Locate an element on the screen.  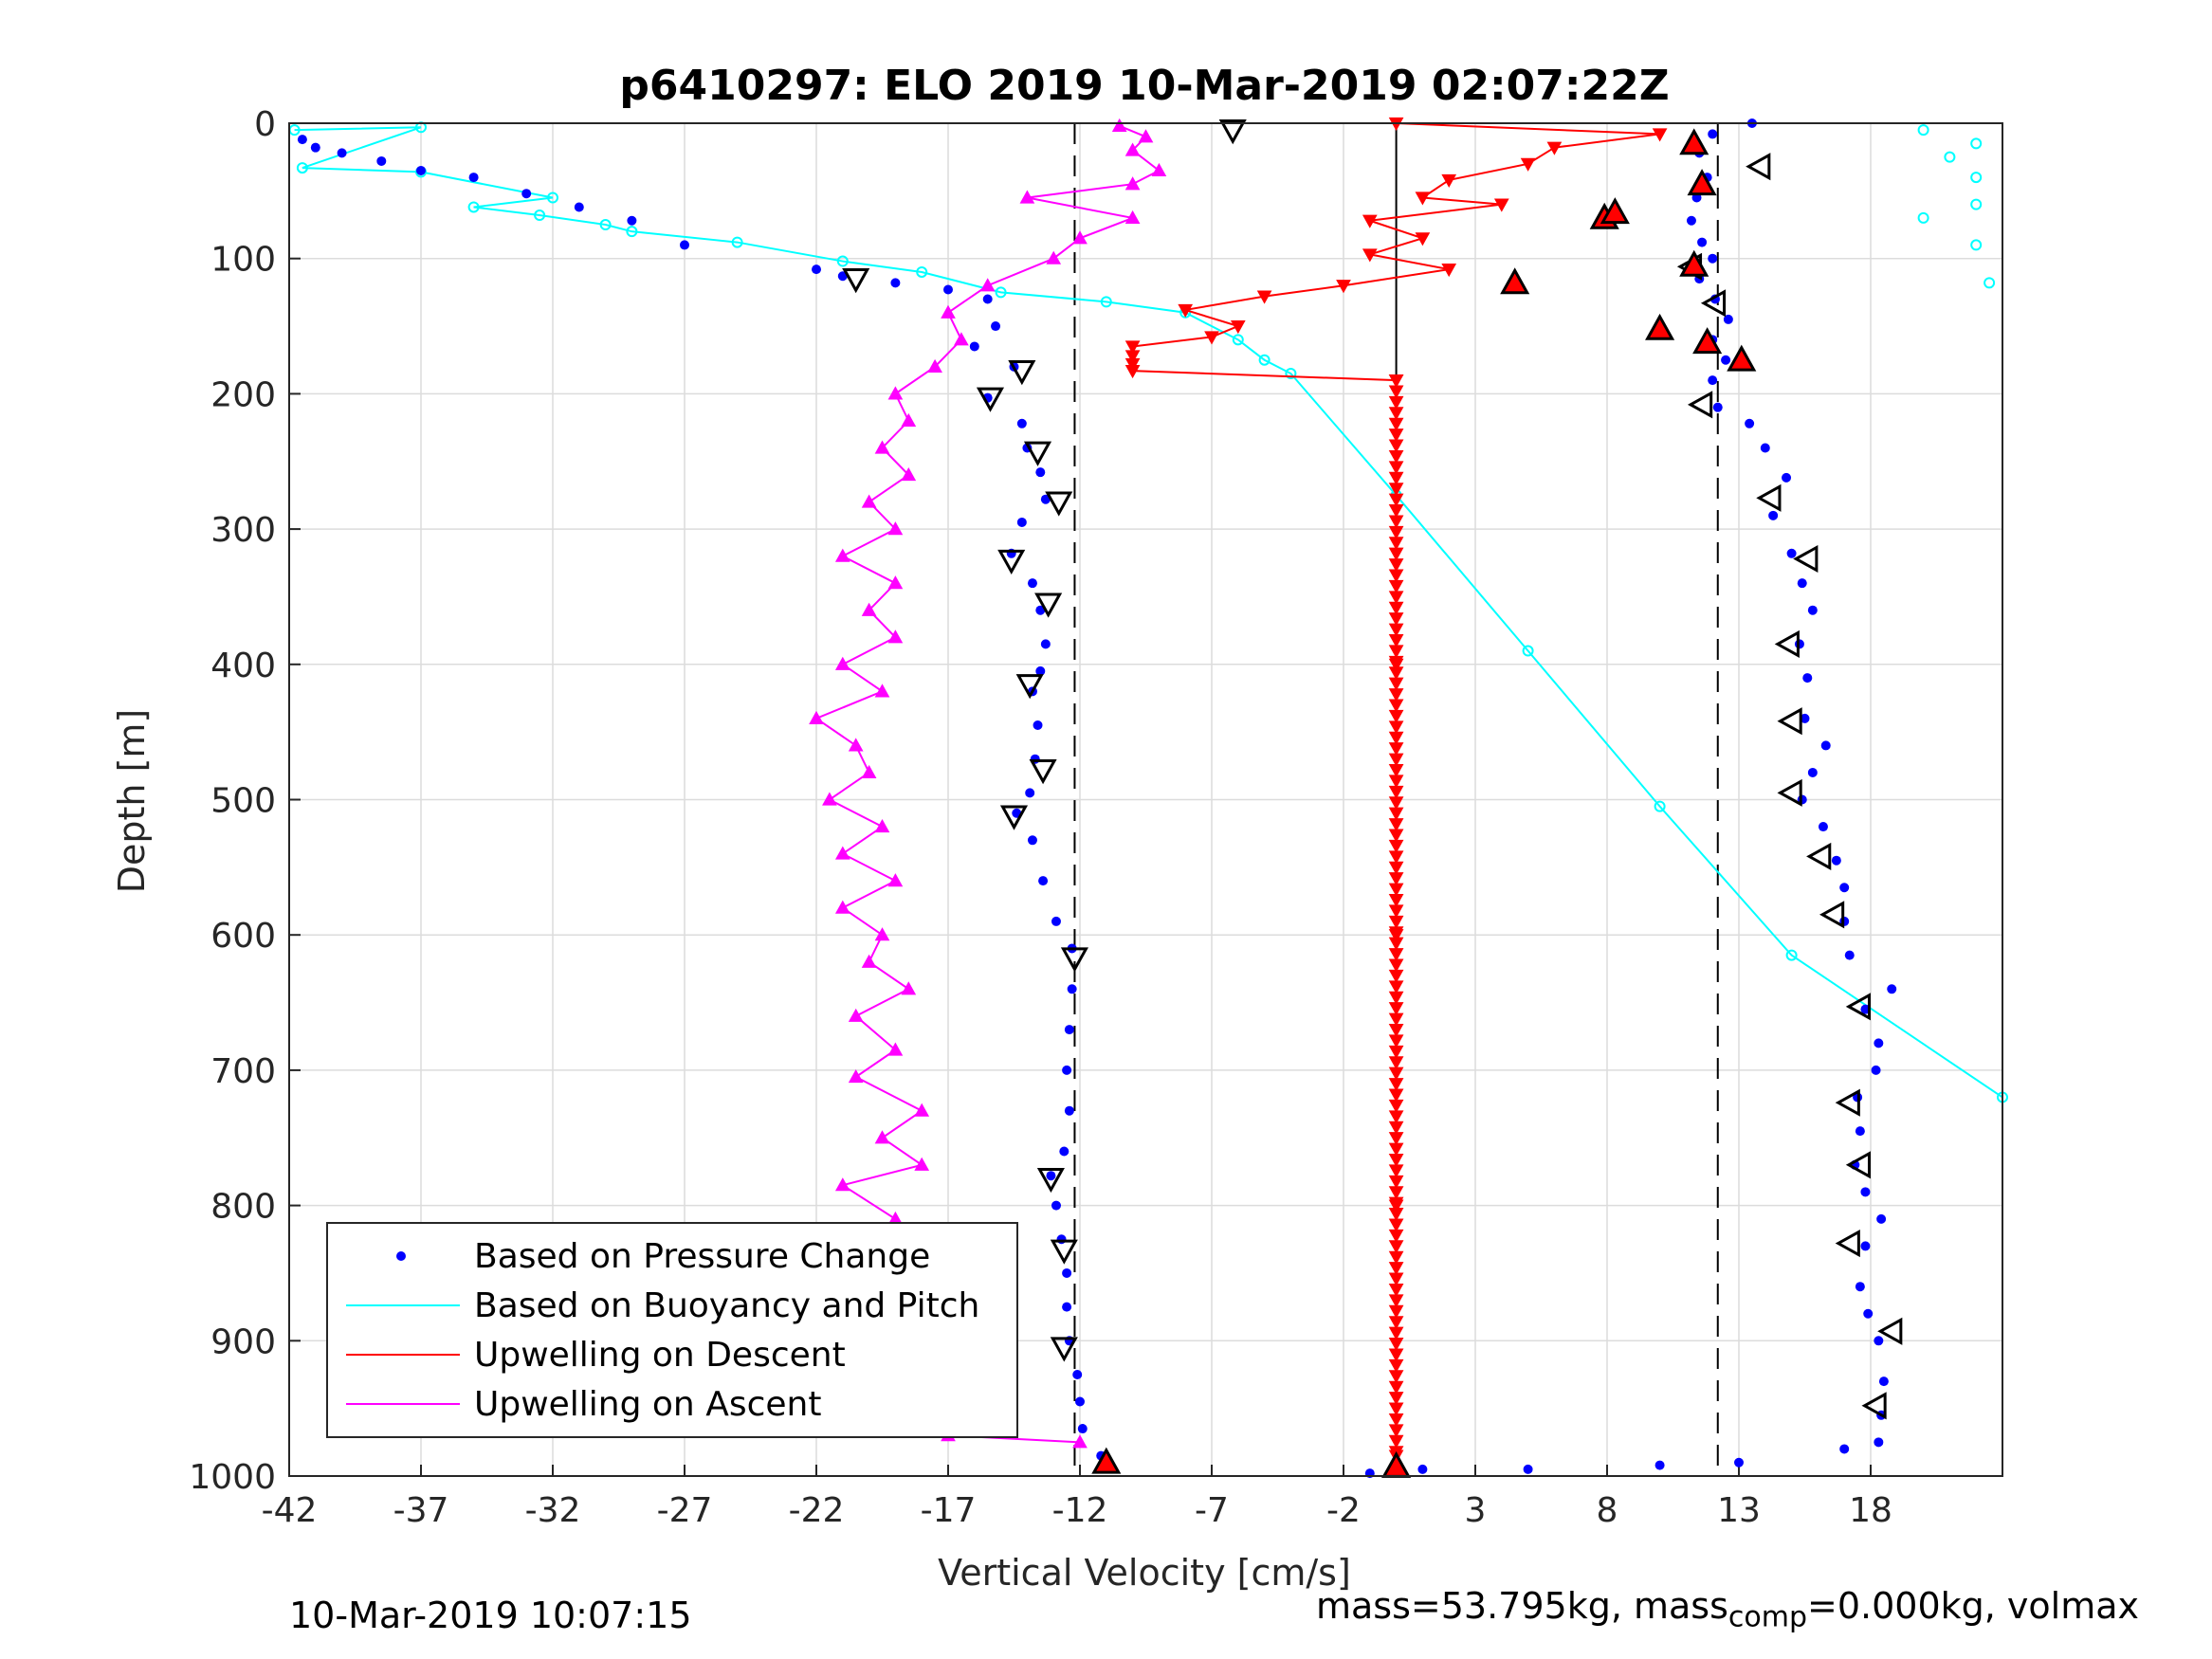
legend-swatch-dot is located at coordinates (401, 1256).